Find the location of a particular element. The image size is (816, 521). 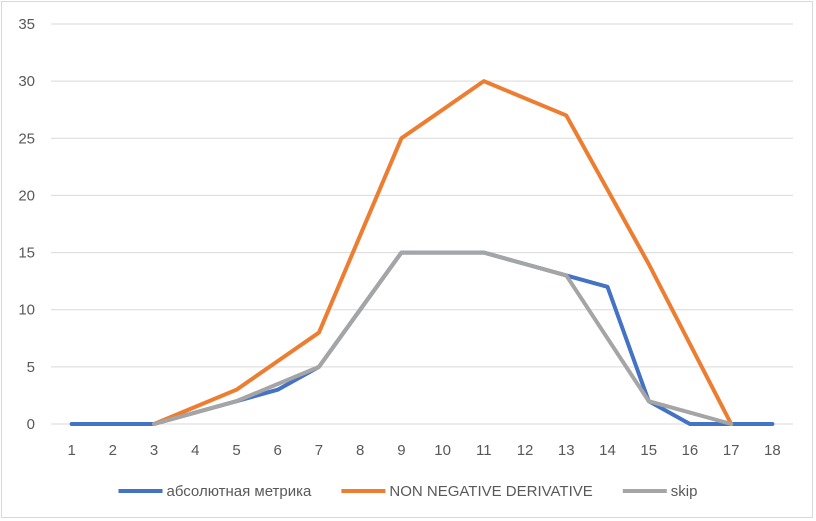

x-tick-label: 4 is located at coordinates (195, 450).